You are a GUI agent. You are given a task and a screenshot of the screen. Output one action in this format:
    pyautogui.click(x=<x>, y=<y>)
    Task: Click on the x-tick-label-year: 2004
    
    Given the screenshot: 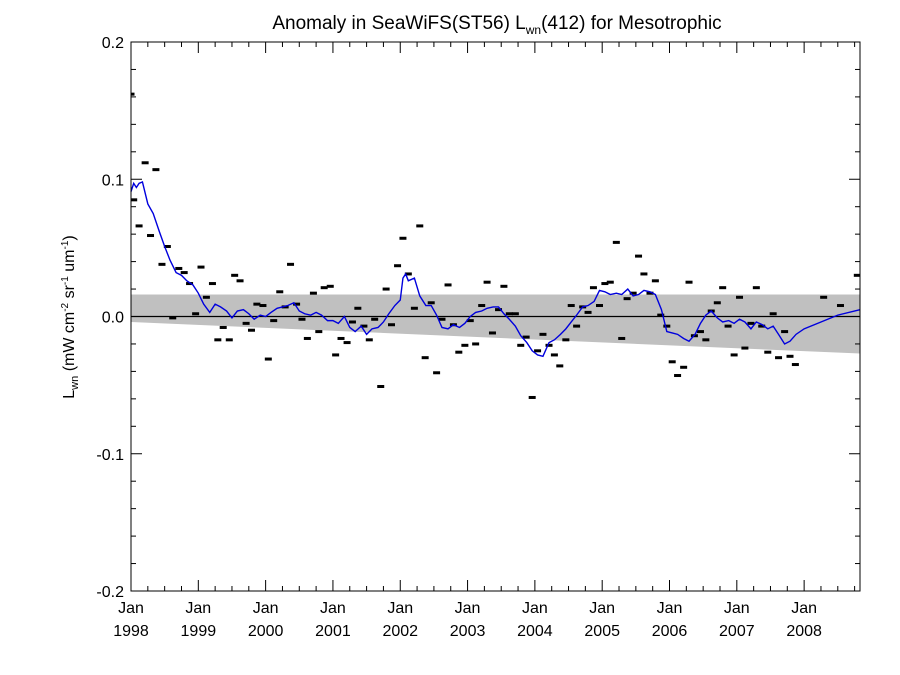 What is the action you would take?
    pyautogui.click(x=535, y=631)
    